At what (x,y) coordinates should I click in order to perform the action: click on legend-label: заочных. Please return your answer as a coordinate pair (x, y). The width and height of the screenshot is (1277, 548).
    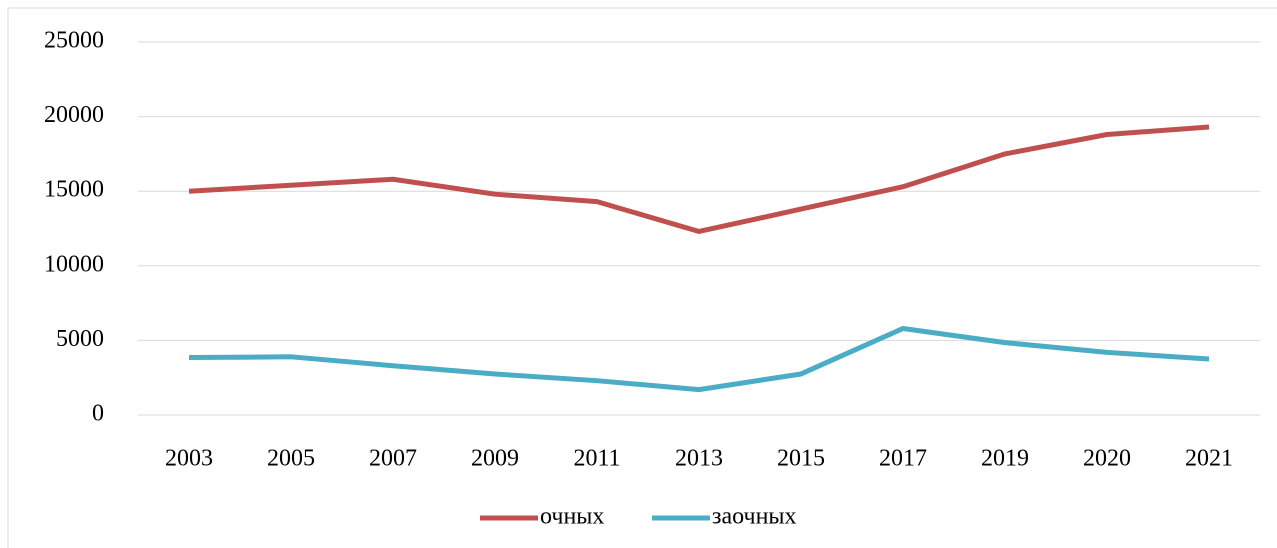
    Looking at the image, I should click on (754, 517).